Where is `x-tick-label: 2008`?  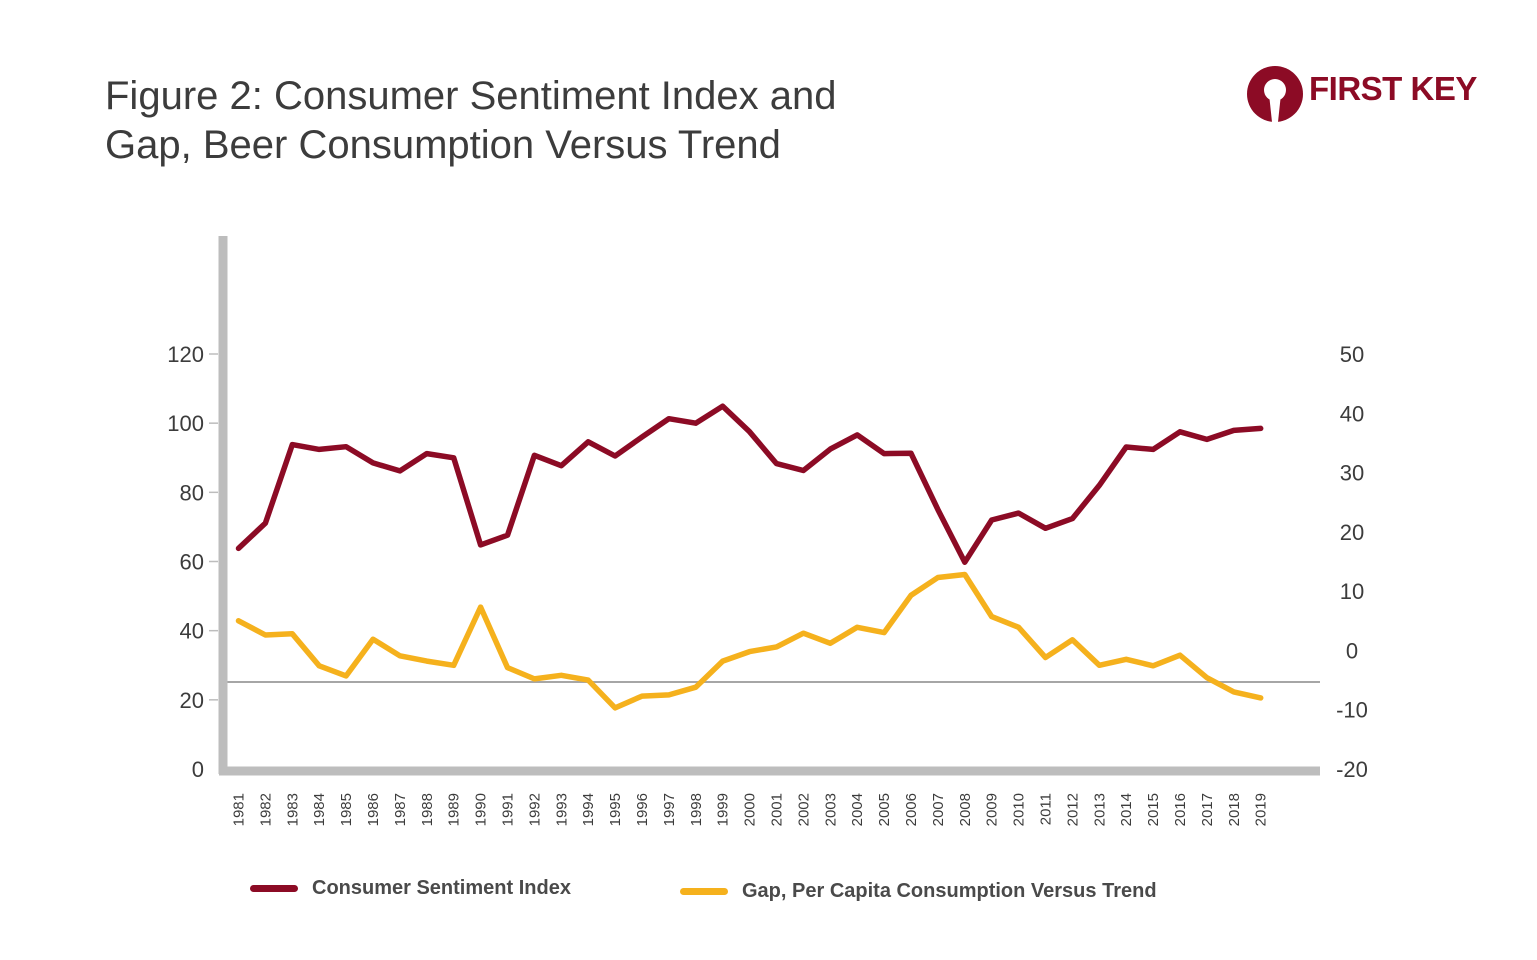
x-tick-label: 2008 is located at coordinates (965, 809).